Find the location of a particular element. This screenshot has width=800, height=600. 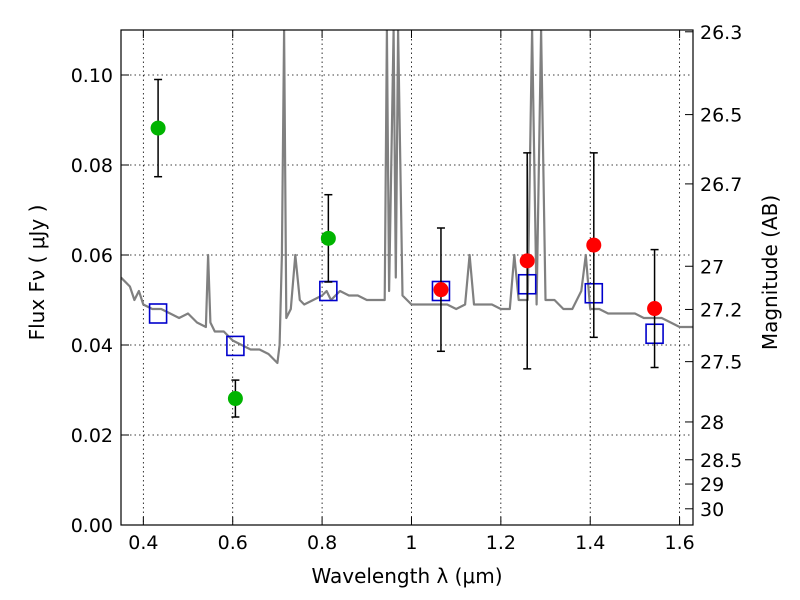

x-tick-label: 0.6 is located at coordinates (233, 543).